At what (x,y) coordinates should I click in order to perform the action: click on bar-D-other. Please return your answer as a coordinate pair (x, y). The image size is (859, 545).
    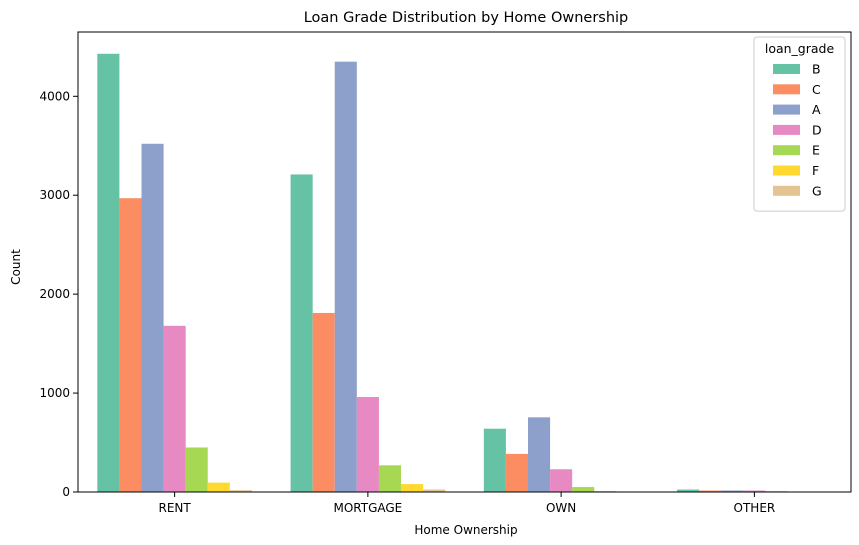
    Looking at the image, I should click on (754, 491).